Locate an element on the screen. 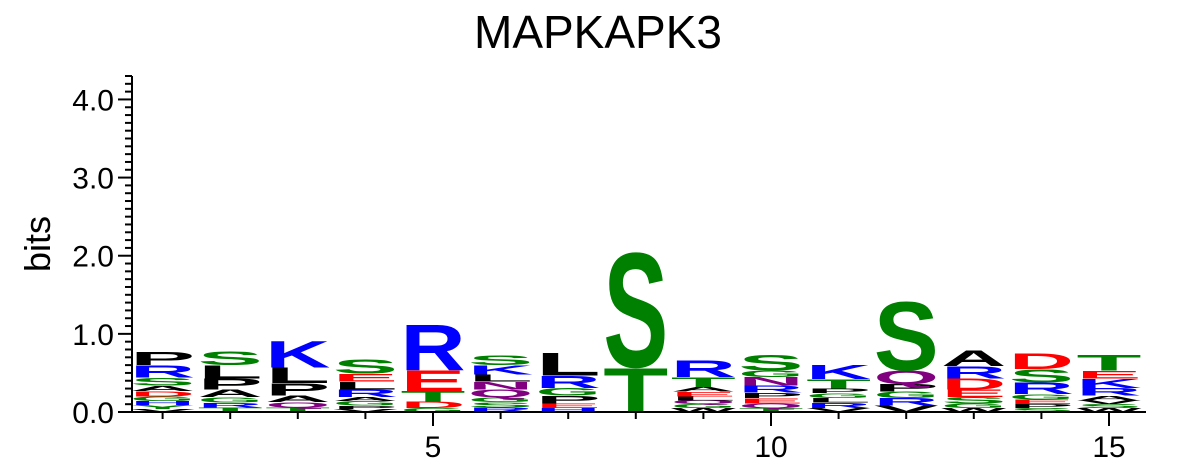 The height and width of the screenshot is (471, 1196). y-tick-label: 0.0 is located at coordinates (93, 413).